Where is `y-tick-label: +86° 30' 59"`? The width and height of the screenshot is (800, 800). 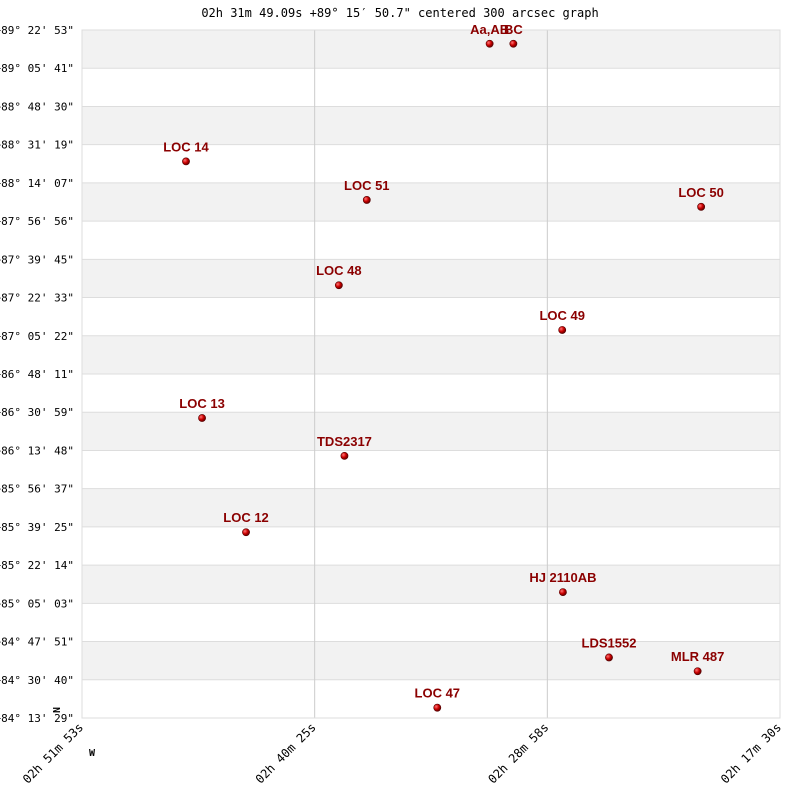 y-tick-label: +86° 30' 59" is located at coordinates (37, 412).